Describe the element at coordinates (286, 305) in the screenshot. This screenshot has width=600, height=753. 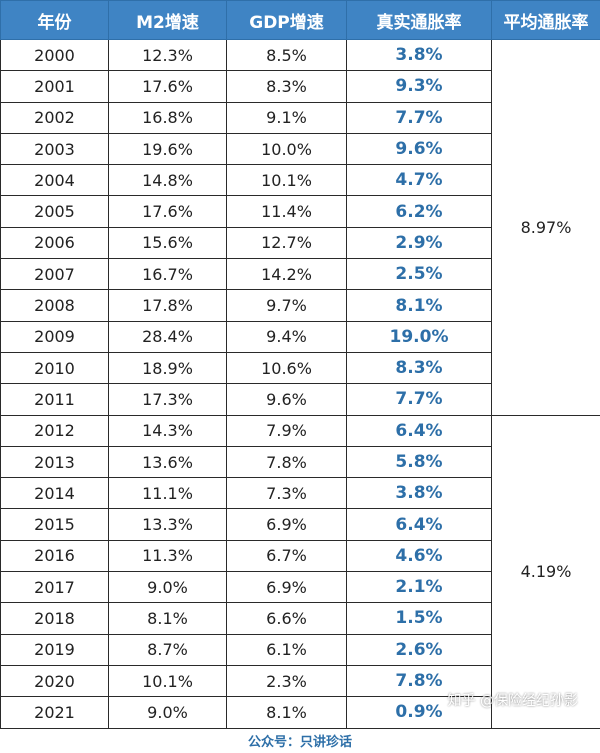
I see `gdp-cell: 9.7%` at that location.